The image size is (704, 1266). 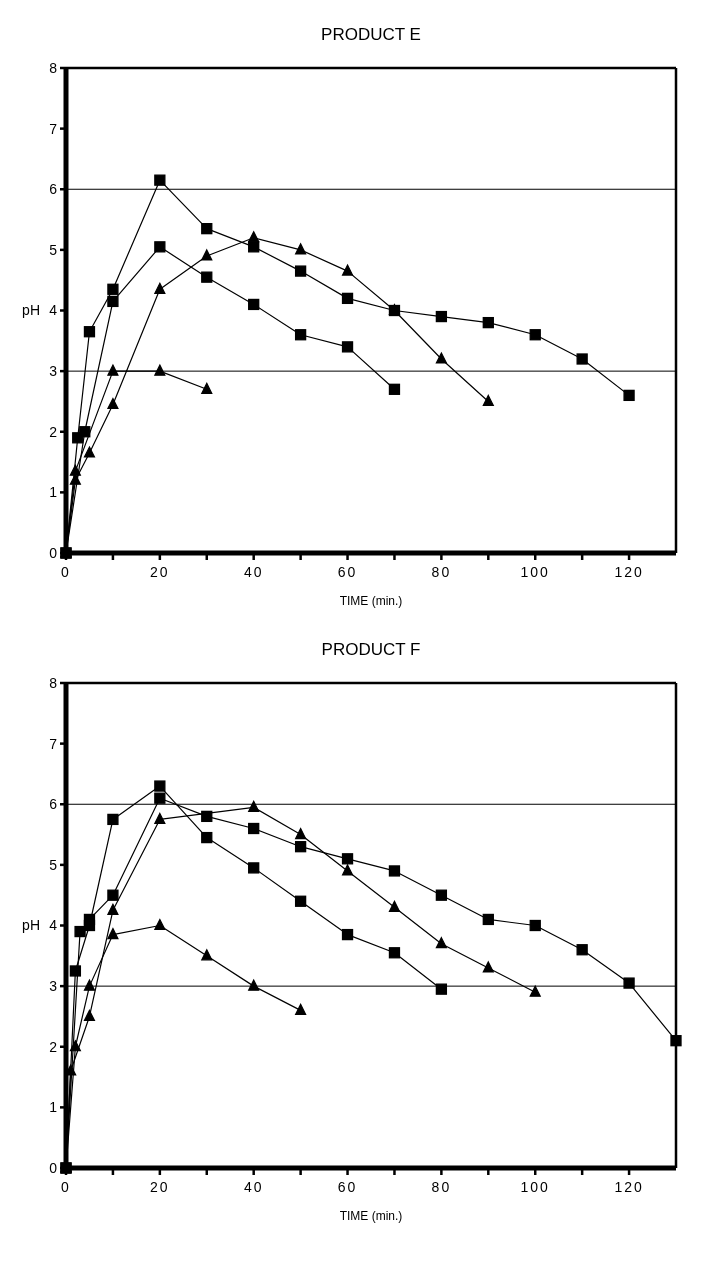 I want to click on chart-title: PRODUCT F, so click(x=371, y=649).